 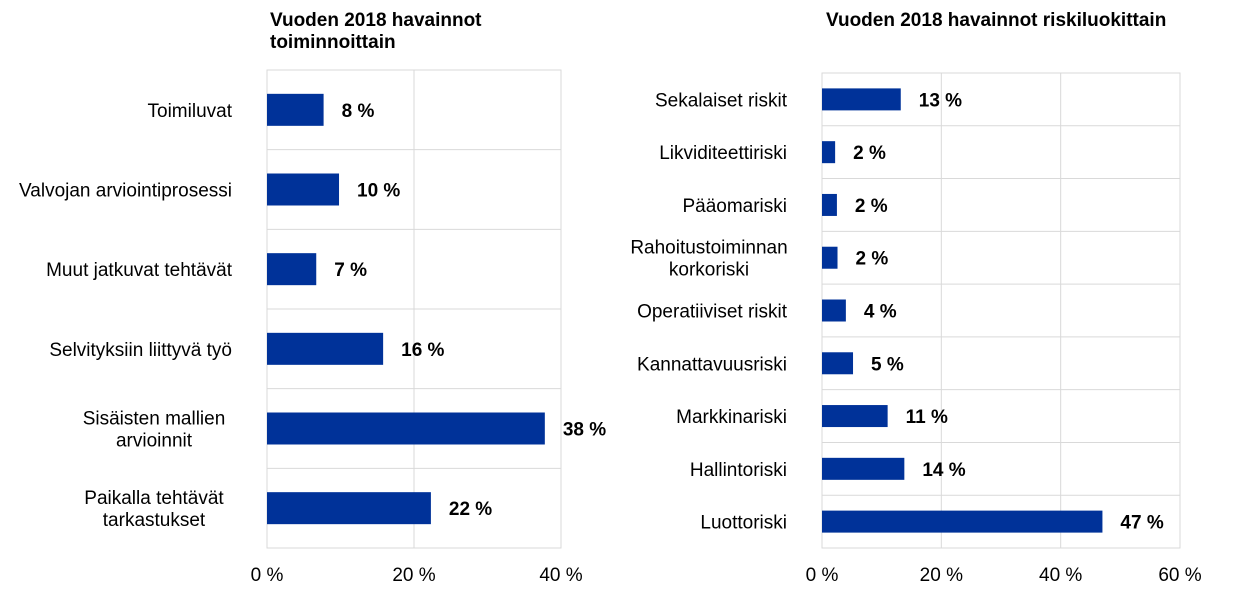 What do you see at coordinates (190, 111) in the screenshot?
I see `category-label: Toimiluvat` at bounding box center [190, 111].